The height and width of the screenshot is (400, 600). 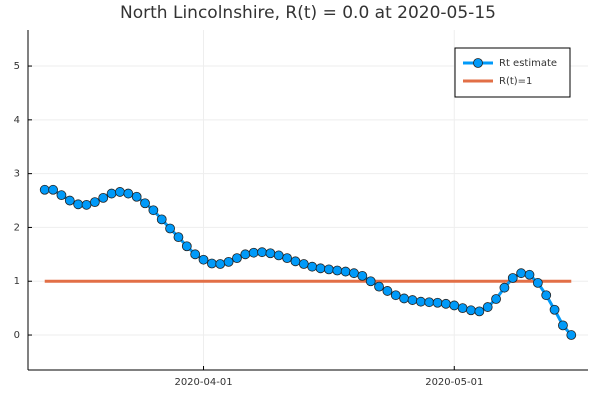 I want to click on x-tick-label: 2020-04-01, so click(x=203, y=382).